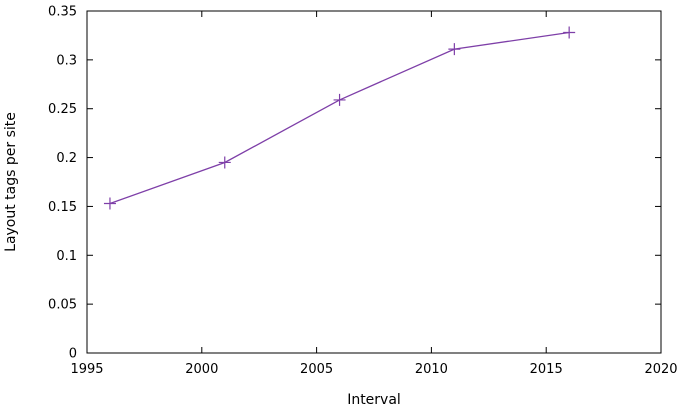 The height and width of the screenshot is (409, 686). What do you see at coordinates (66, 158) in the screenshot?
I see `y-tick-label: 0.2` at bounding box center [66, 158].